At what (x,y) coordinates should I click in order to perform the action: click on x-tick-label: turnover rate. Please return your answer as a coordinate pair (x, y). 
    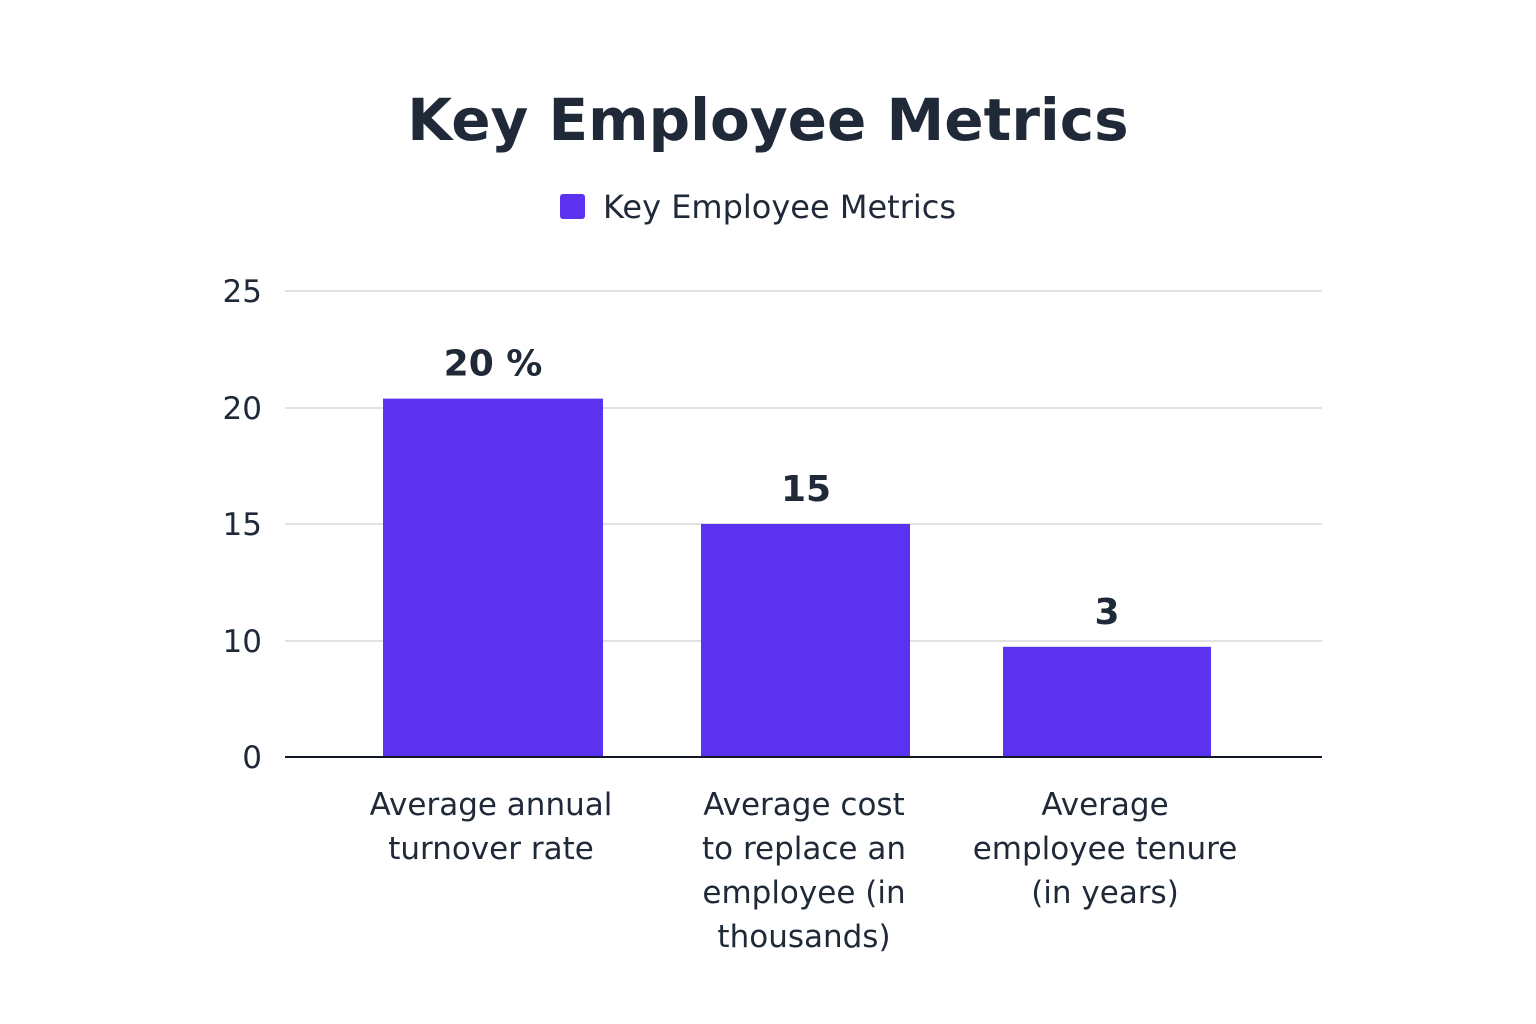
    Looking at the image, I should click on (491, 849).